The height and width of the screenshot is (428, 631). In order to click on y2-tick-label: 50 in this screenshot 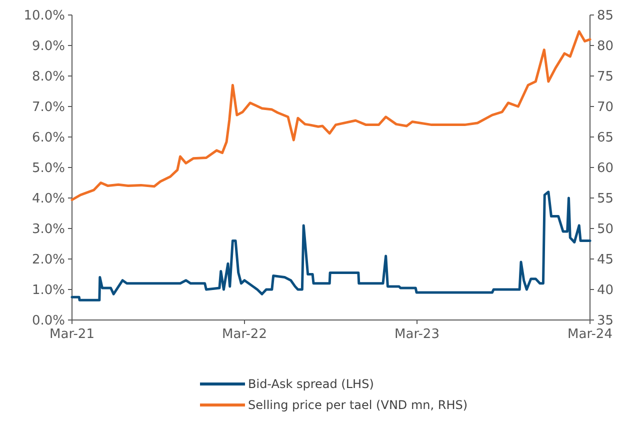, I will do `click(605, 230)`.